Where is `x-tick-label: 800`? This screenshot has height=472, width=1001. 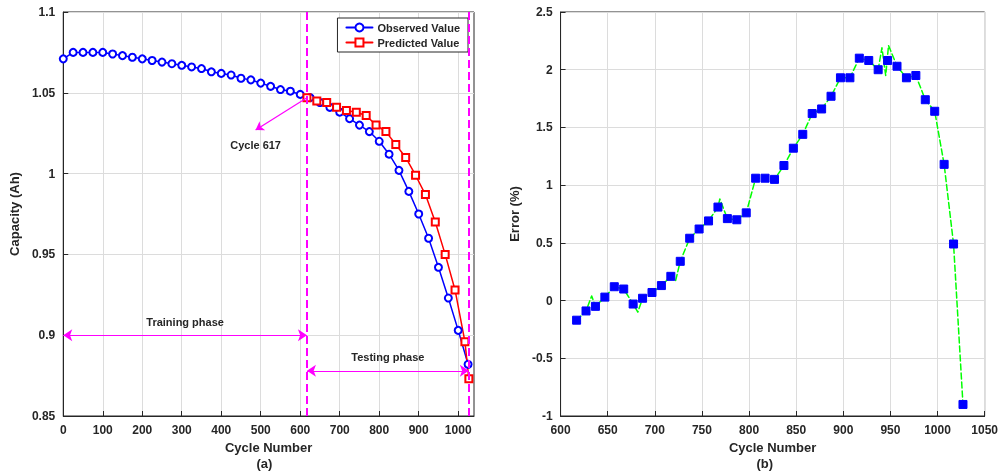
x-tick-label: 800 is located at coordinates (749, 430).